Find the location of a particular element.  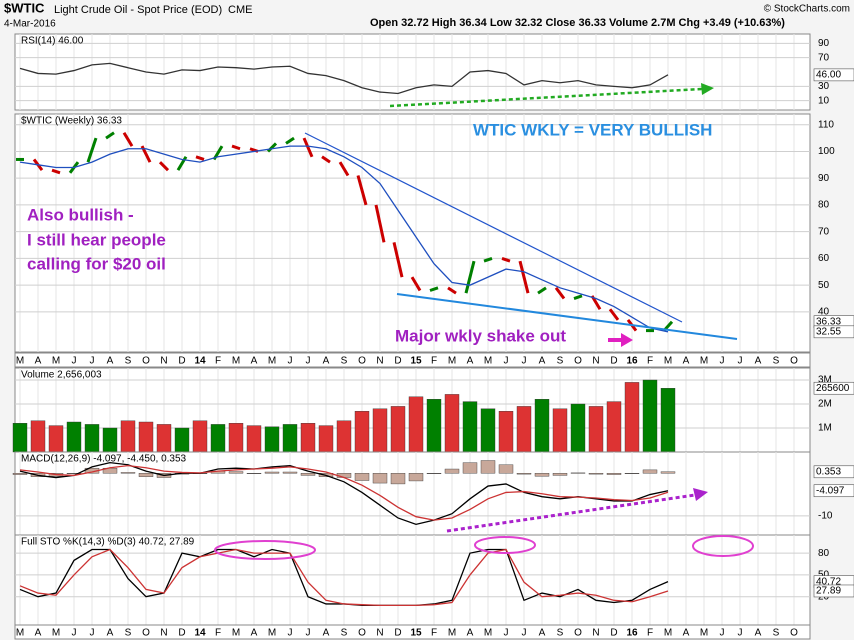

x-axis-band is located at coordinates (412, 632).